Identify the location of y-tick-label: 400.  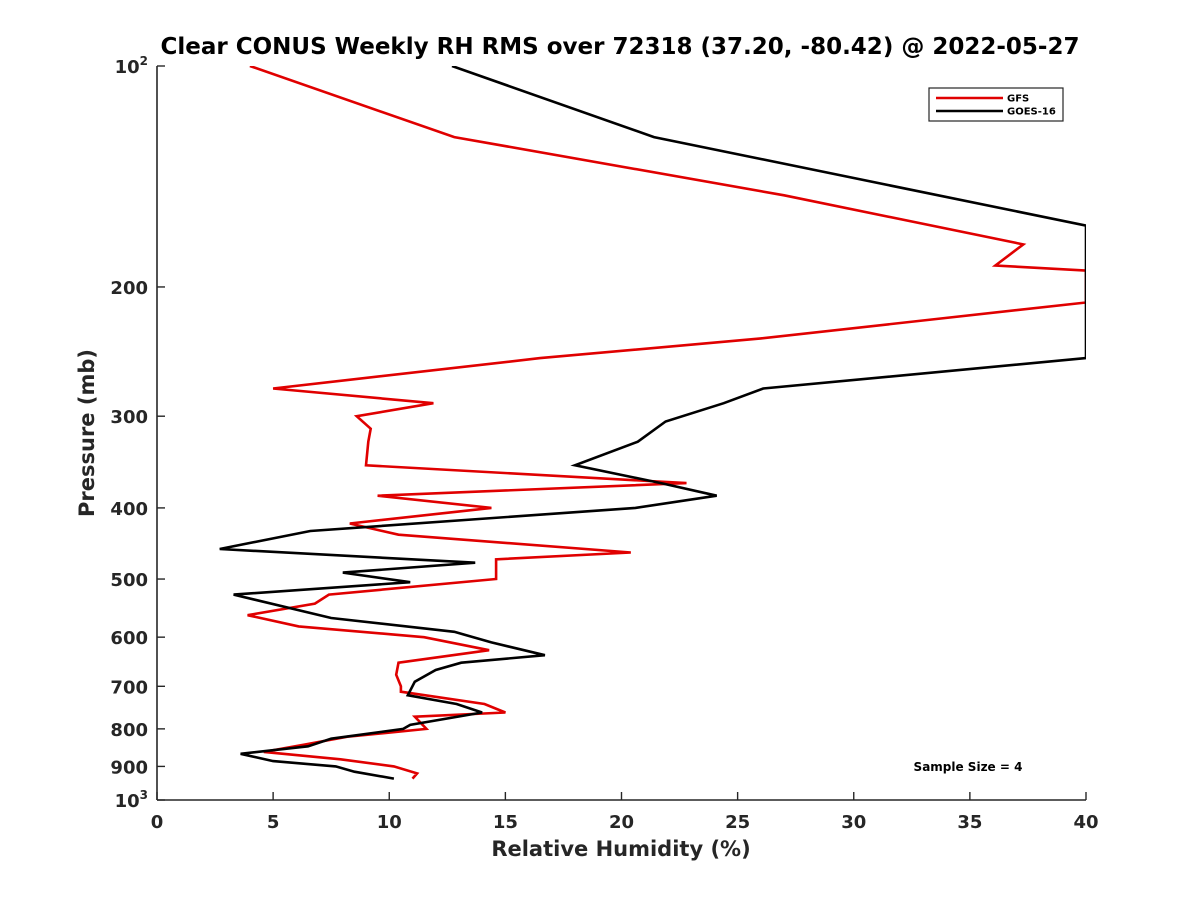
(129, 509).